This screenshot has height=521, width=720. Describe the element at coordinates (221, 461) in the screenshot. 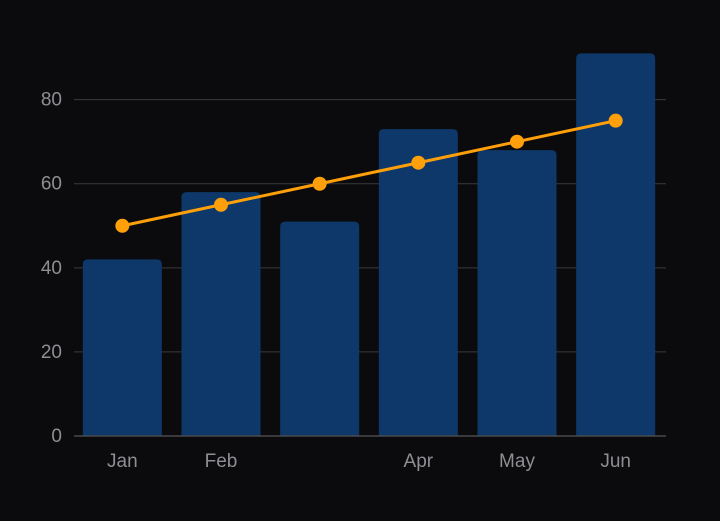

I see `x-tick-label: Feb` at that location.